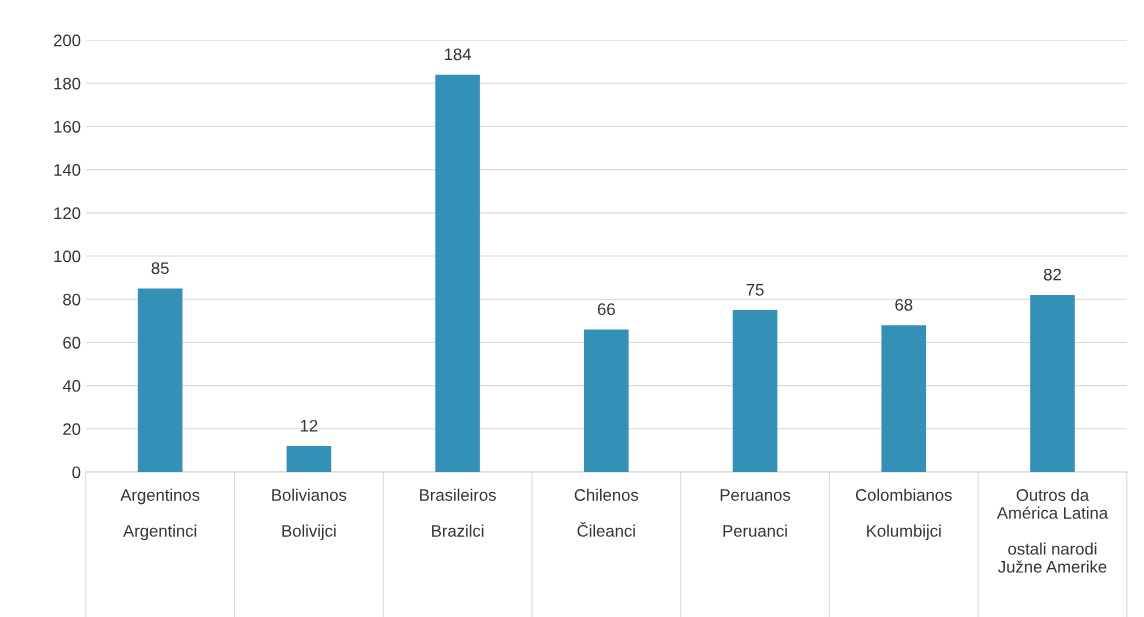 Image resolution: width=1144 pixels, height=617 pixels. Describe the element at coordinates (67, 126) in the screenshot. I see `y-tick-label: 160` at that location.